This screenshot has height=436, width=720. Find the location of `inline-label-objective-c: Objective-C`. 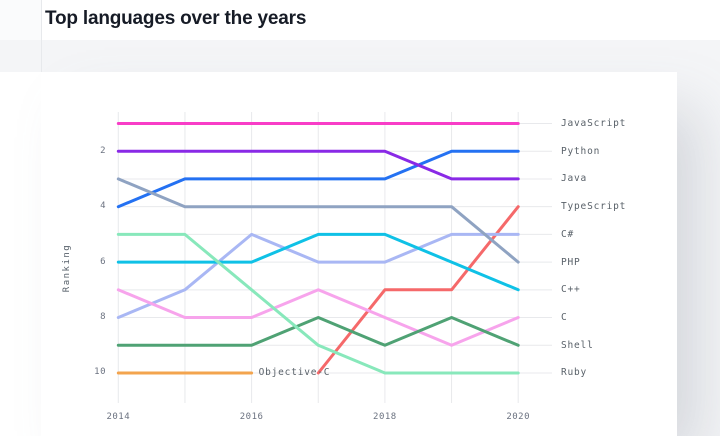

inline-label-objective-c: Objective-C is located at coordinates (294, 373).